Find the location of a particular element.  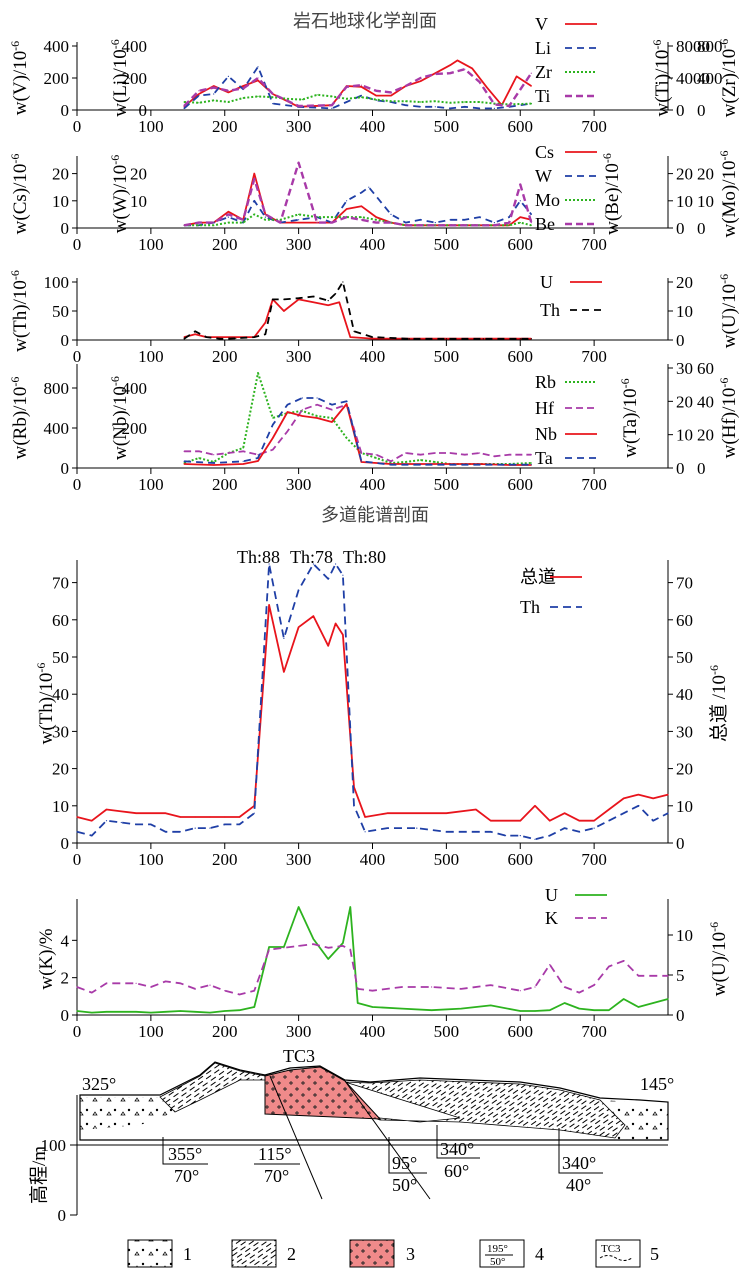

y-tick-label: 70 is located at coordinates (60, 583).